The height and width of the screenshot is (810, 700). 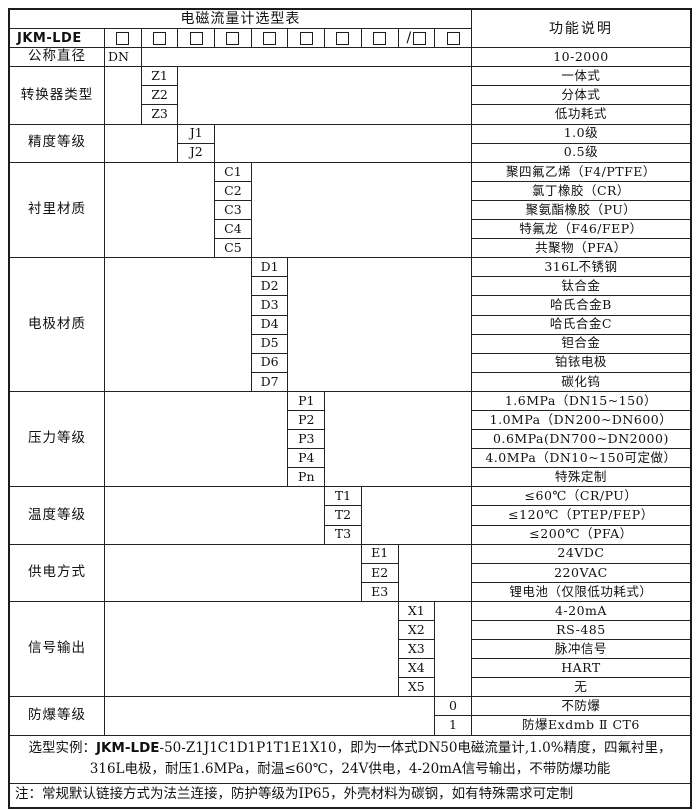 What do you see at coordinates (270, 287) in the screenshot?
I see `code-d2: D2` at bounding box center [270, 287].